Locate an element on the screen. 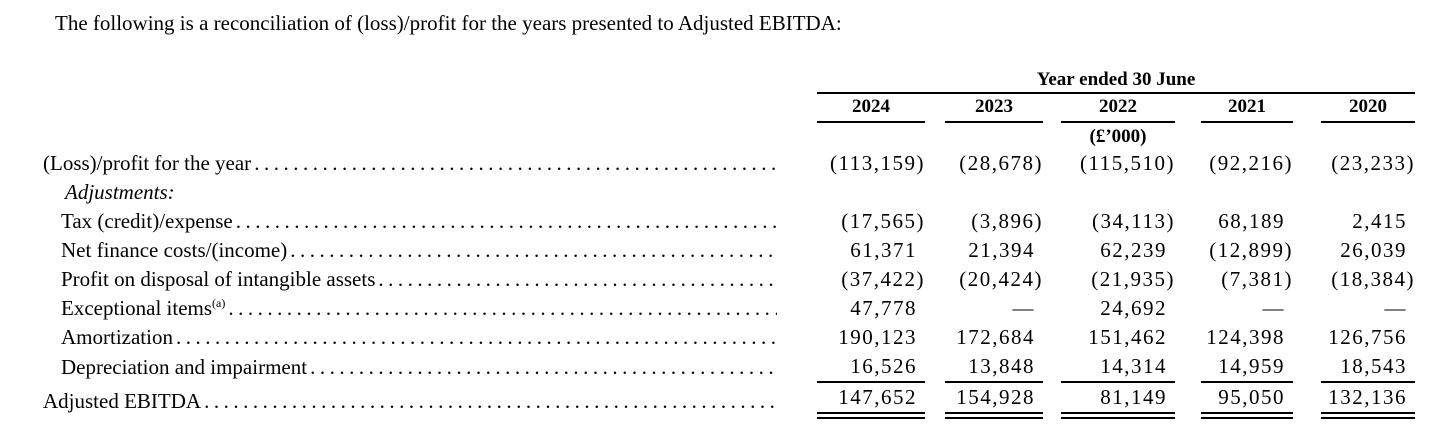  value-cell: (37,422) is located at coordinates (883, 279).